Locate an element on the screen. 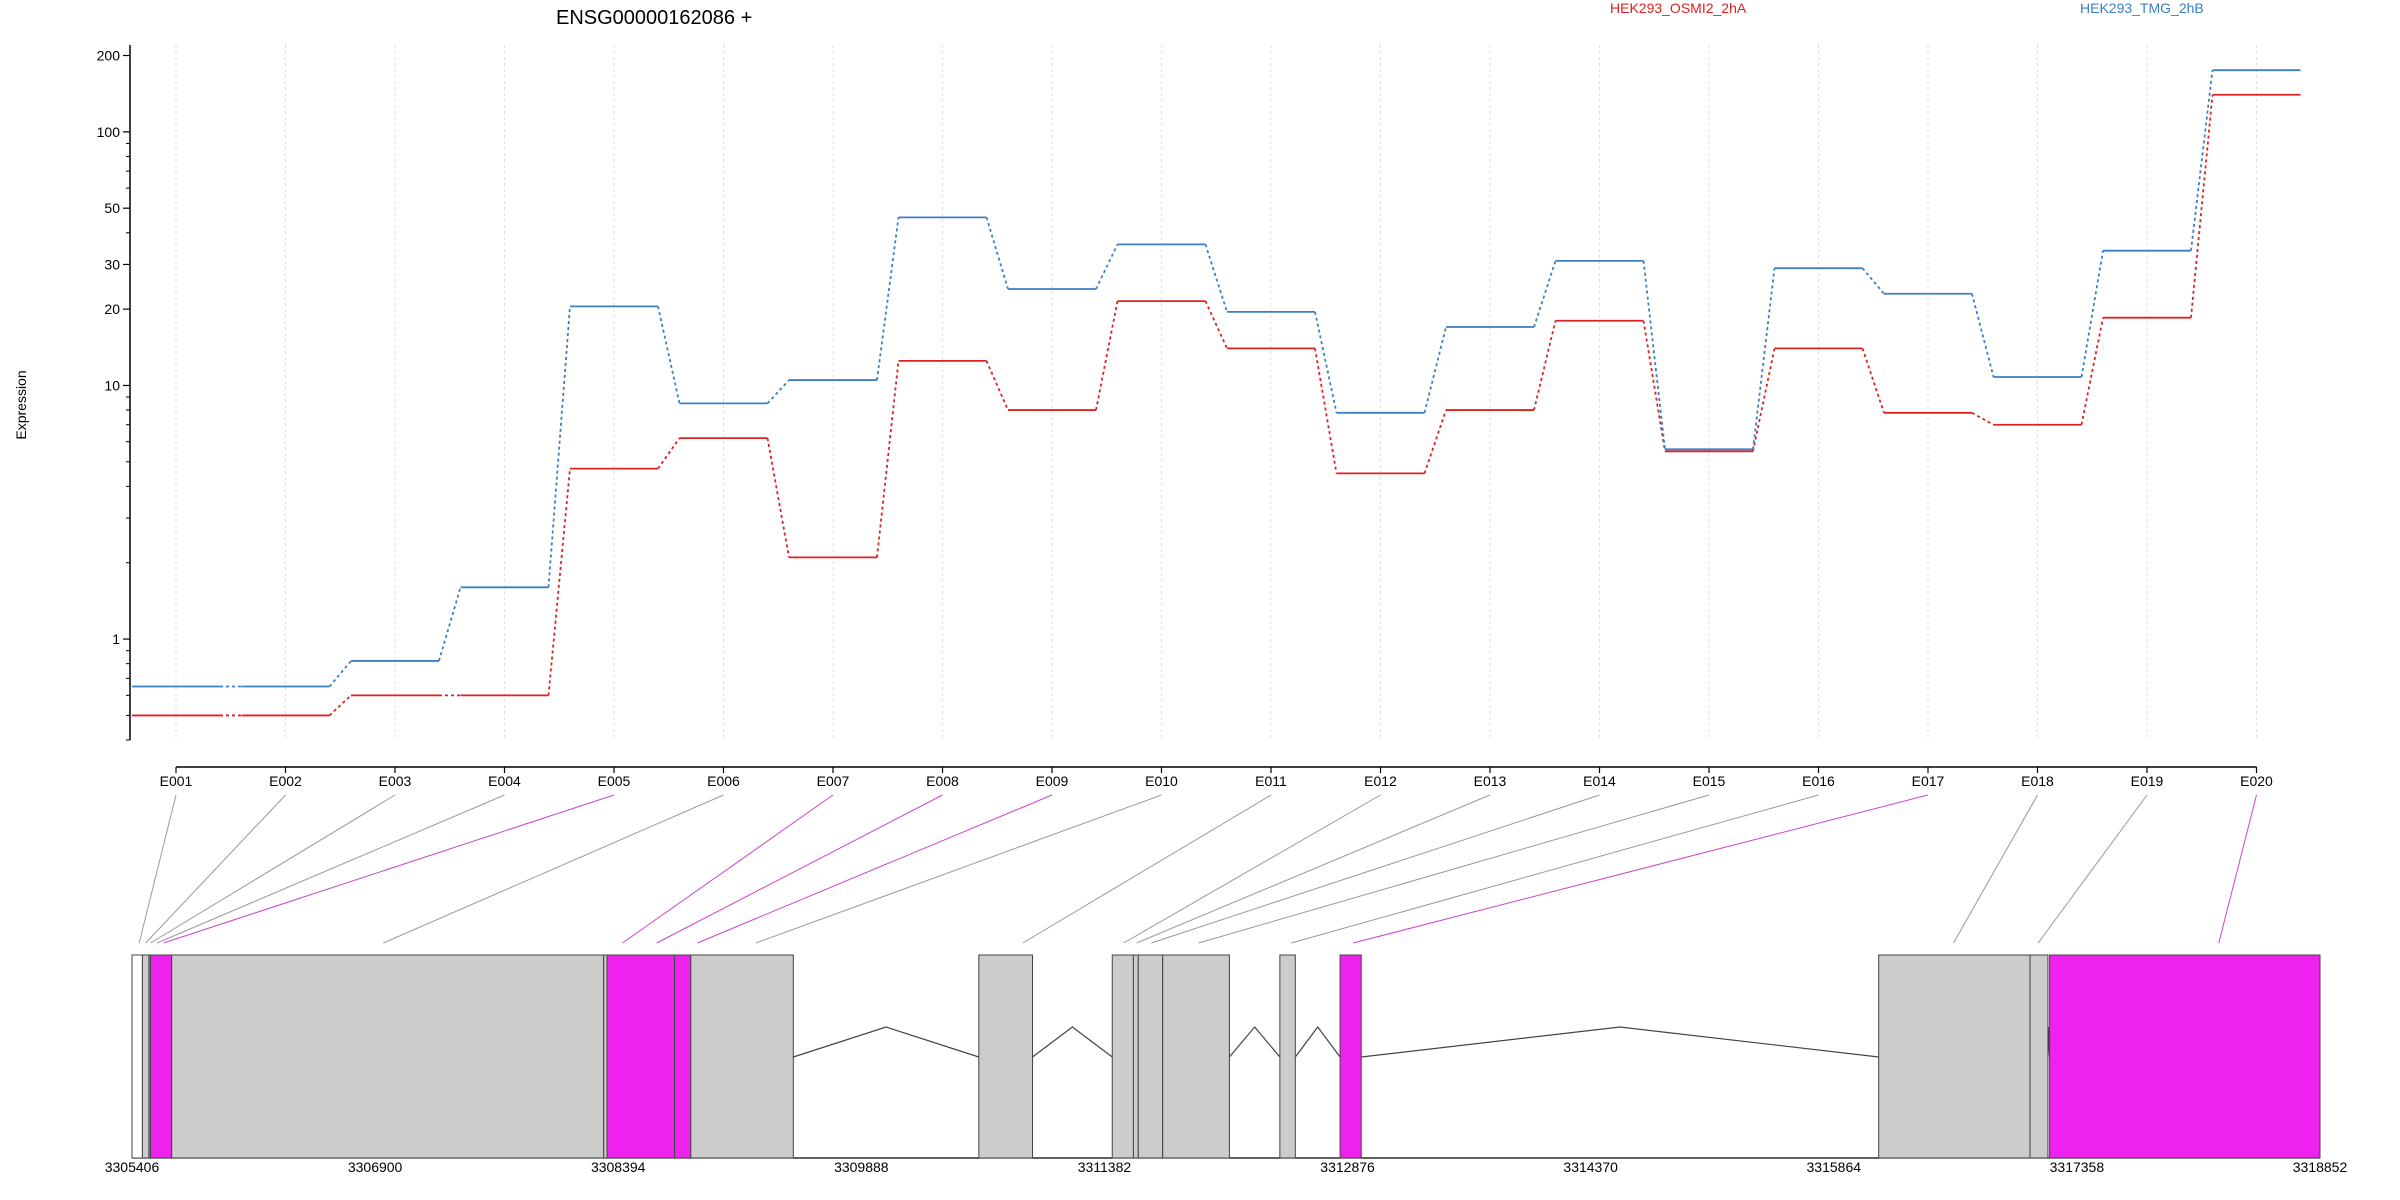  x-tick-label: E018 is located at coordinates (2037, 781).